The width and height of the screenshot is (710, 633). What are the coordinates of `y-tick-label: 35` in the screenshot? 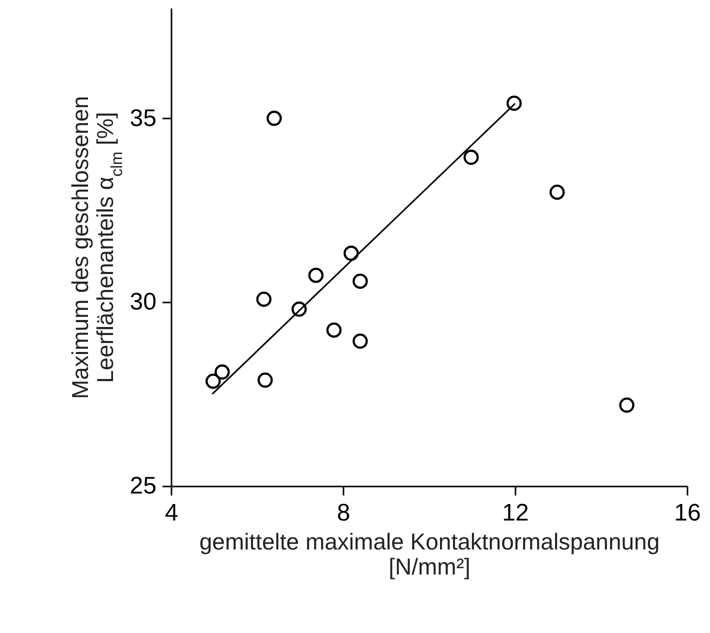 It's located at (143, 118).